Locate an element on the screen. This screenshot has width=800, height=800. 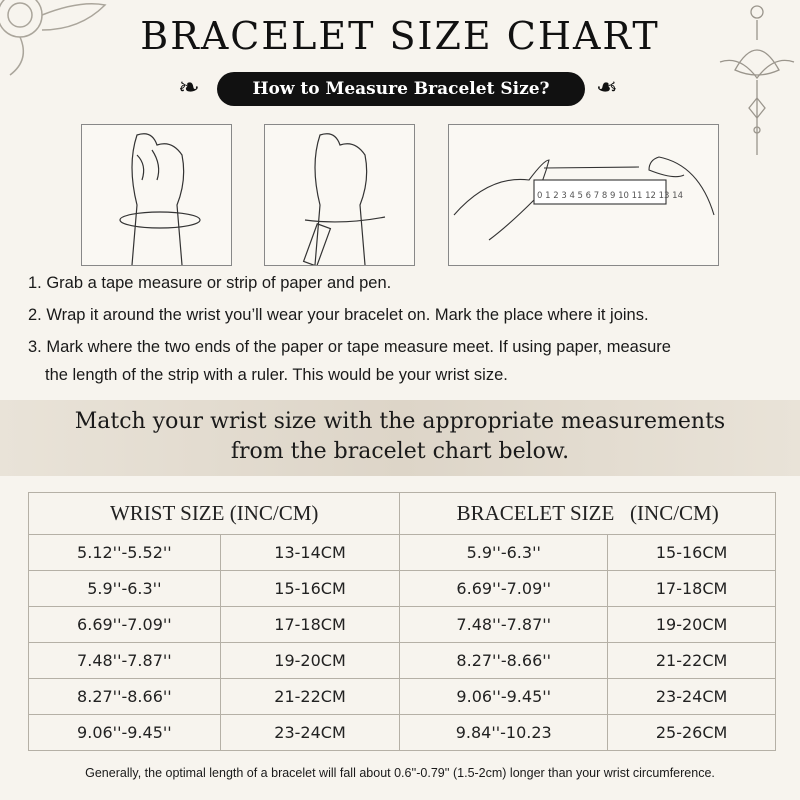
table-row: 7.48''-7.87'' 19-20CM 8.27''-8.66'' 21-22CM is located at coordinates (402, 660).